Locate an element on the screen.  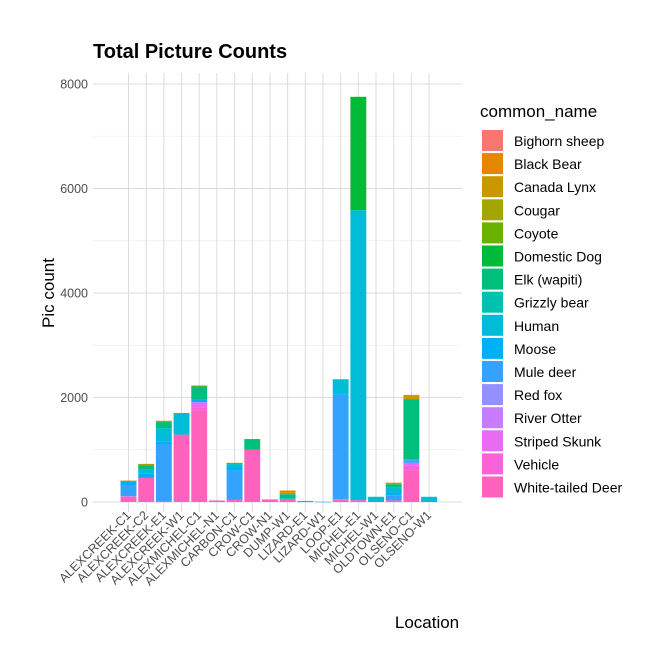
bar-carbon-c1-black-bear is located at coordinates (234, 463).